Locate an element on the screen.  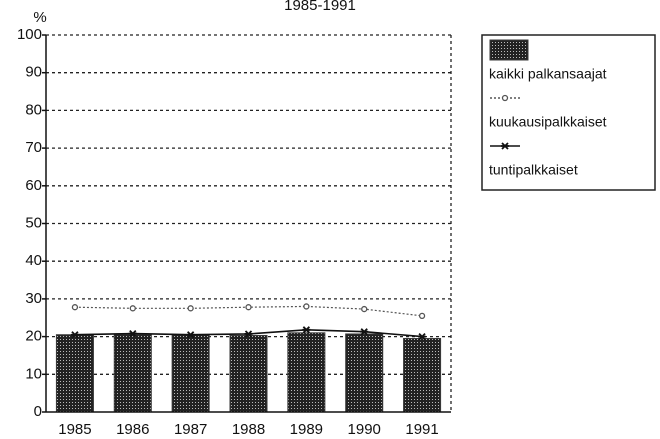
y-tick-label: 80 is located at coordinates (33, 109).